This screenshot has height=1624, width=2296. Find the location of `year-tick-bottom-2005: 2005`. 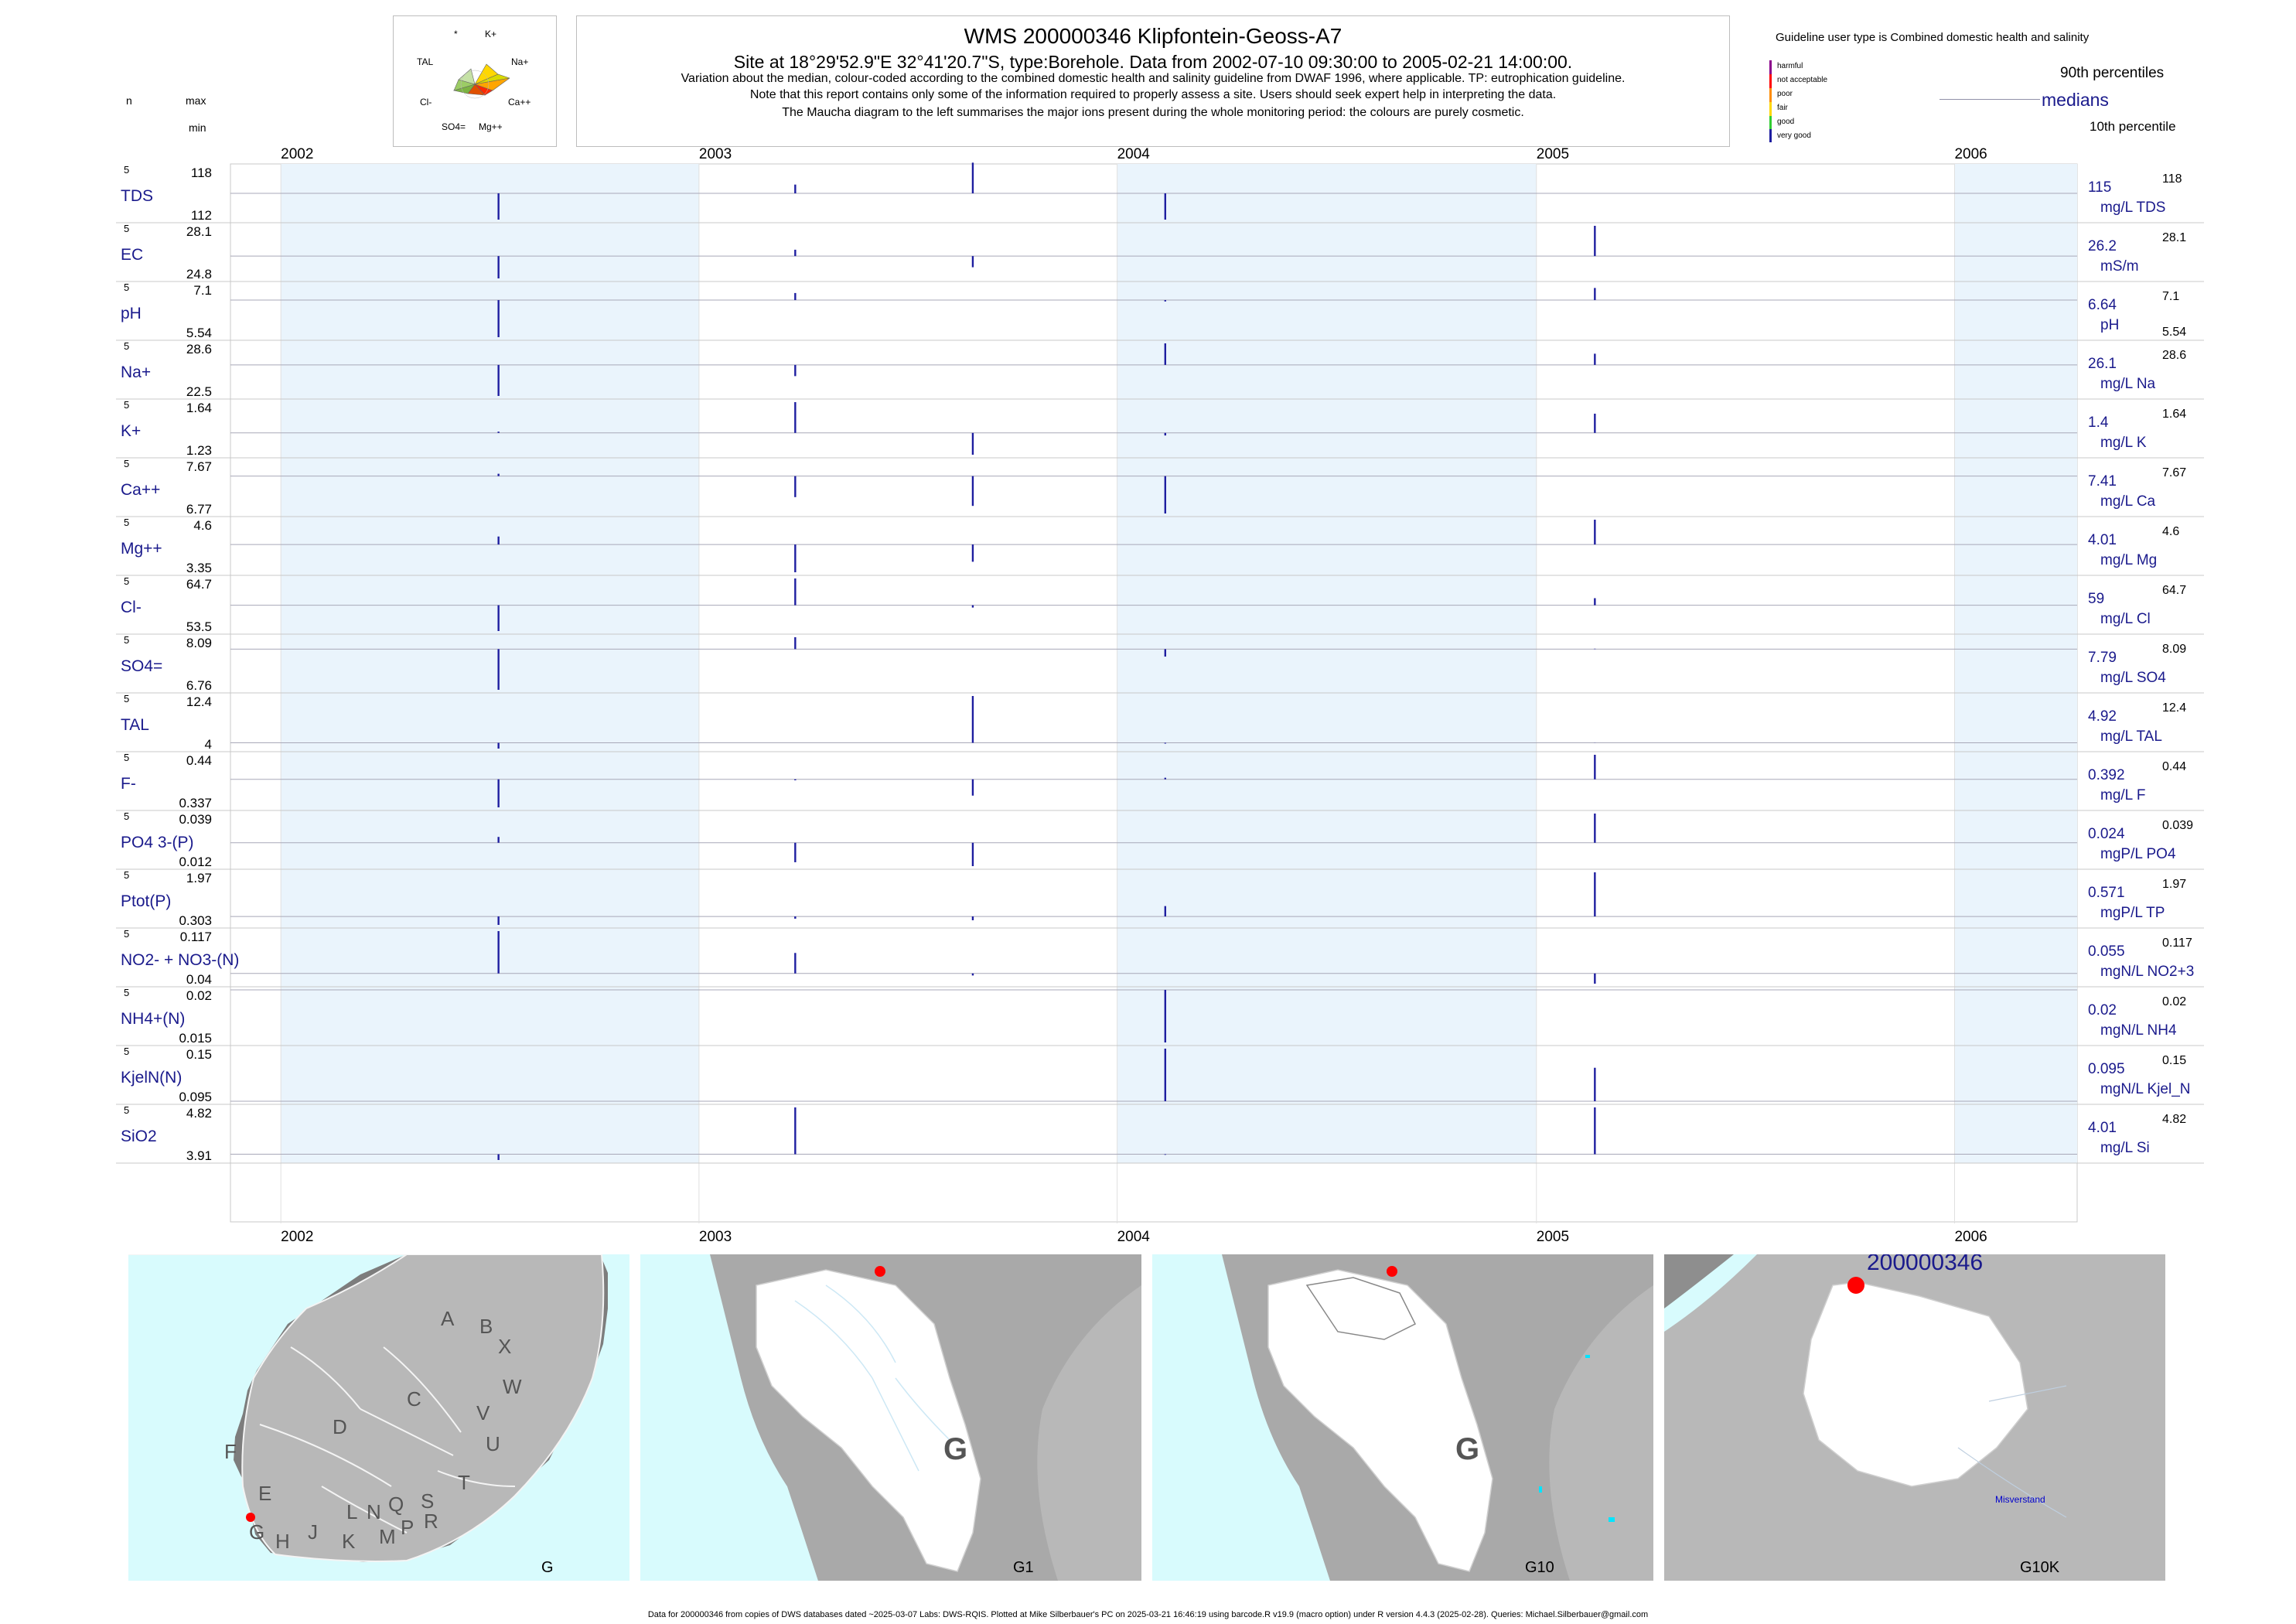

year-tick-bottom-2005: 2005 is located at coordinates (1553, 1237).